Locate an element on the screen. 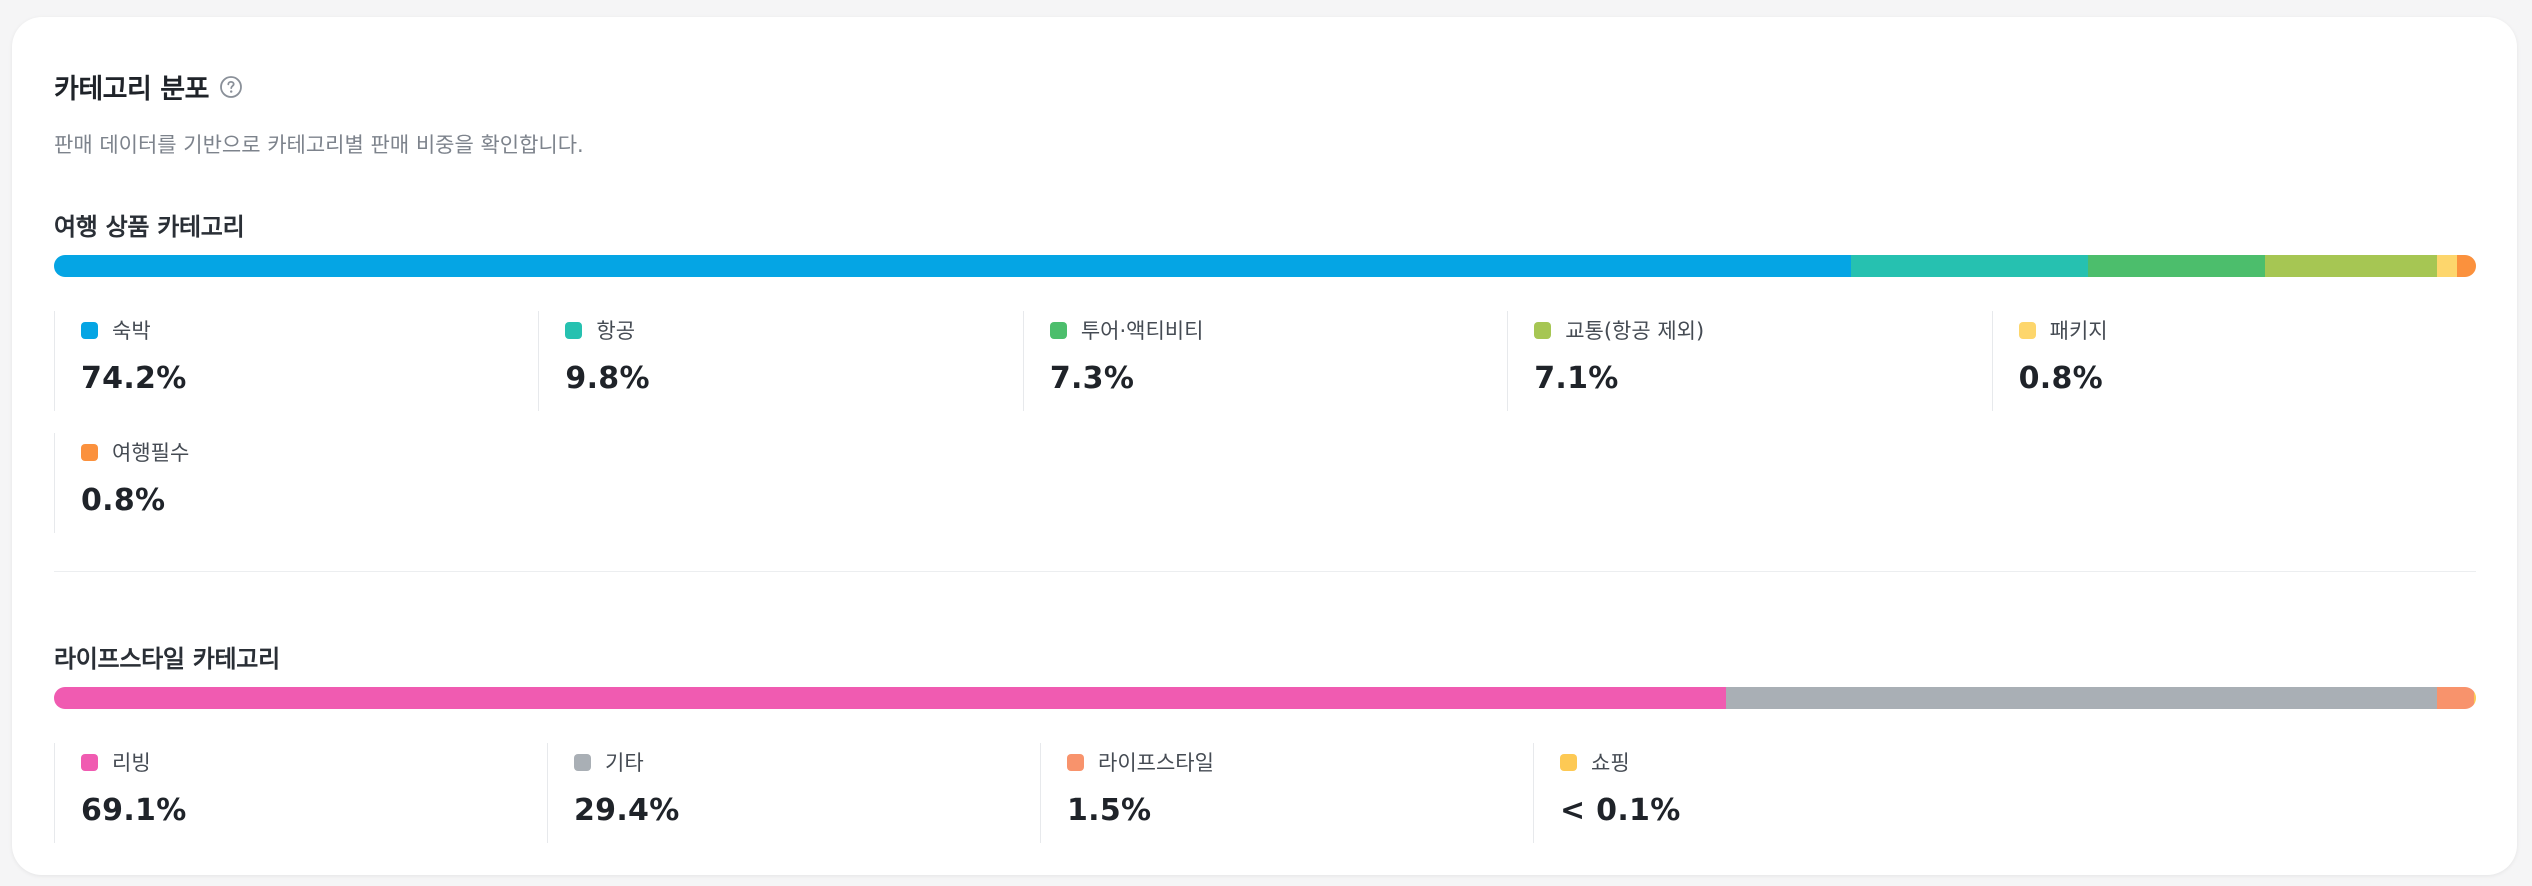 The height and width of the screenshot is (886, 2532). legend-value: 1.5% is located at coordinates (1109, 810).